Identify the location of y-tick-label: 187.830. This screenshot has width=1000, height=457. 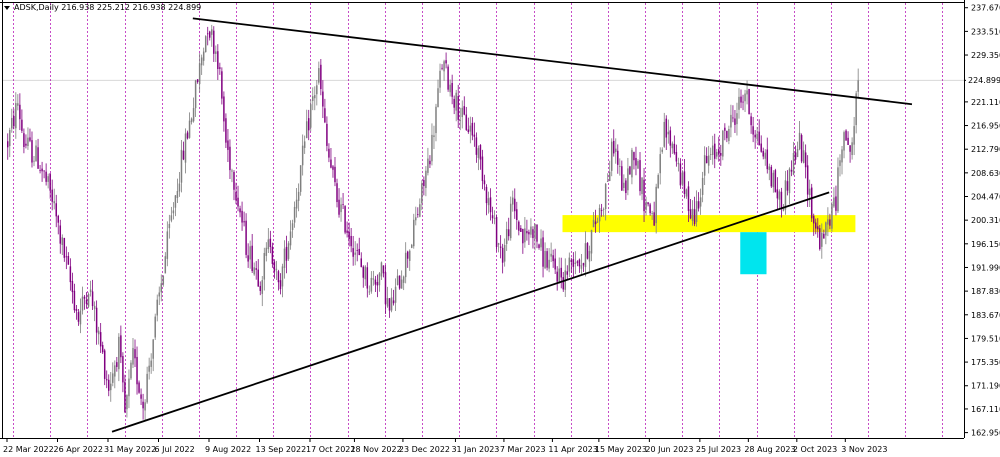
(985, 291).